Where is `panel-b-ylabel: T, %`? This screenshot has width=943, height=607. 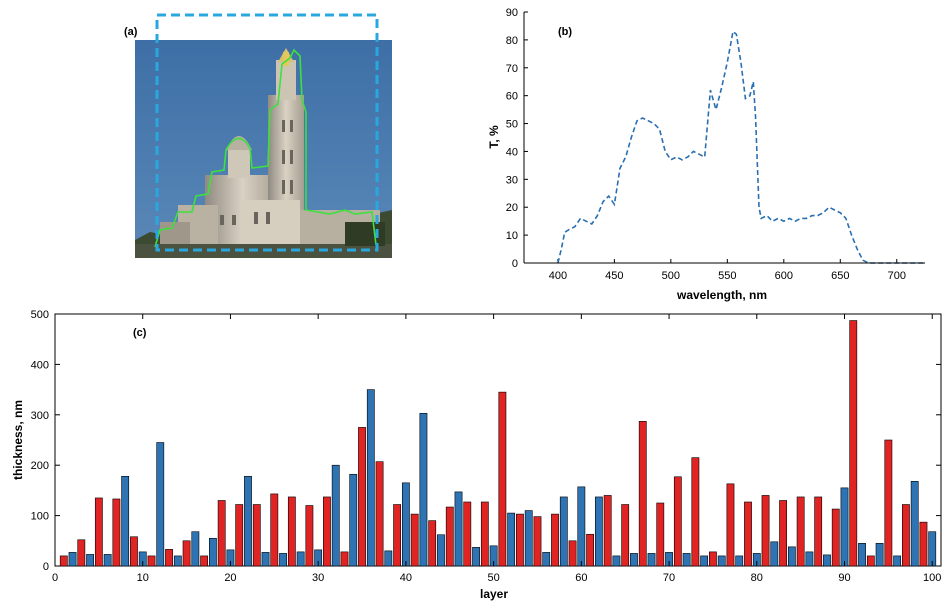 panel-b-ylabel: T, % is located at coordinates (494, 137).